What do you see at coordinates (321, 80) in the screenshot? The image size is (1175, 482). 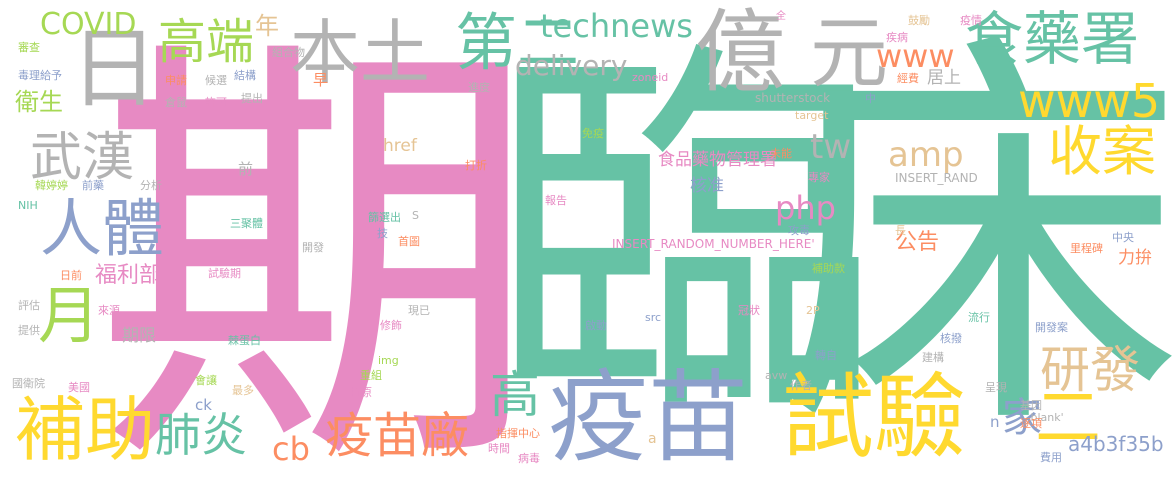 I see `word: 早` at bounding box center [321, 80].